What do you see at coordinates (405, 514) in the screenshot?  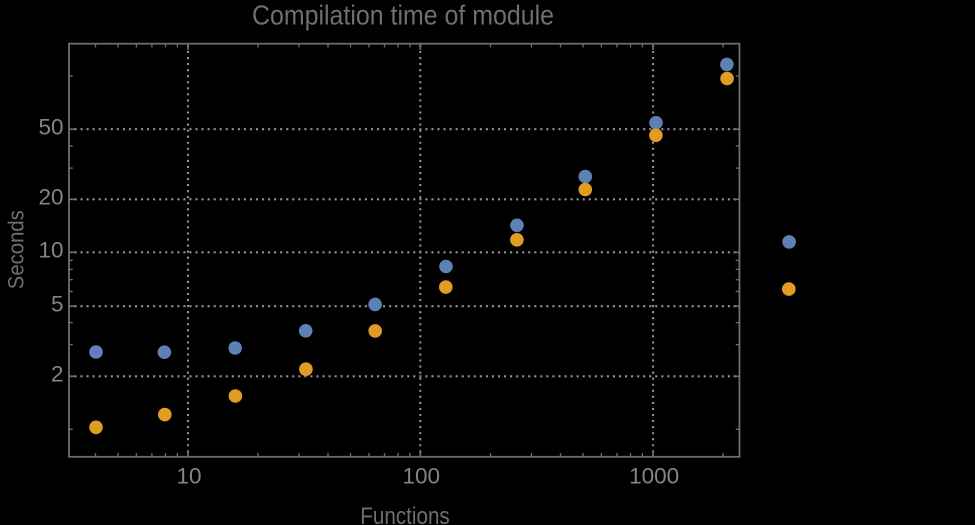 I see `svg-text: Functions` at bounding box center [405, 514].